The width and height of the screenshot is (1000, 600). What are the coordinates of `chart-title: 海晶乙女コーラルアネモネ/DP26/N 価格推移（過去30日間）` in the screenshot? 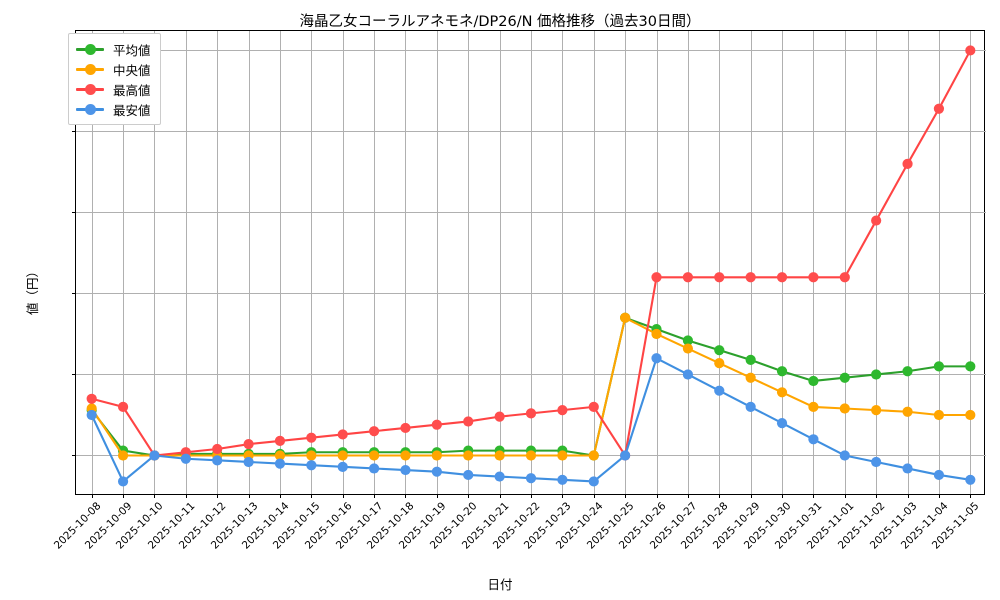 It's located at (500, 22).